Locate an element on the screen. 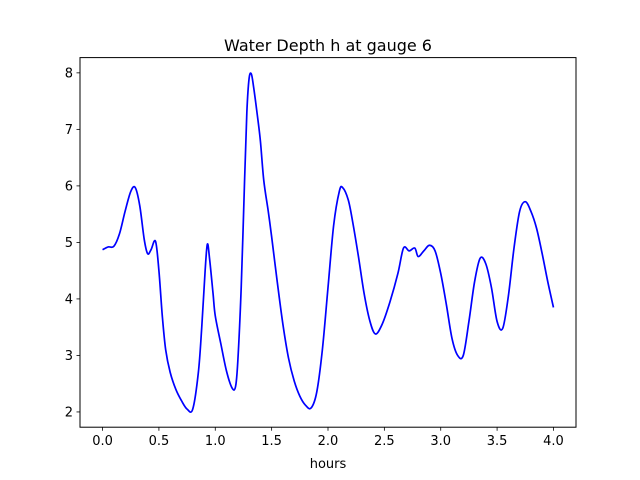 This screenshot has width=640, height=480. x-tick-label: 0.5 is located at coordinates (159, 441).